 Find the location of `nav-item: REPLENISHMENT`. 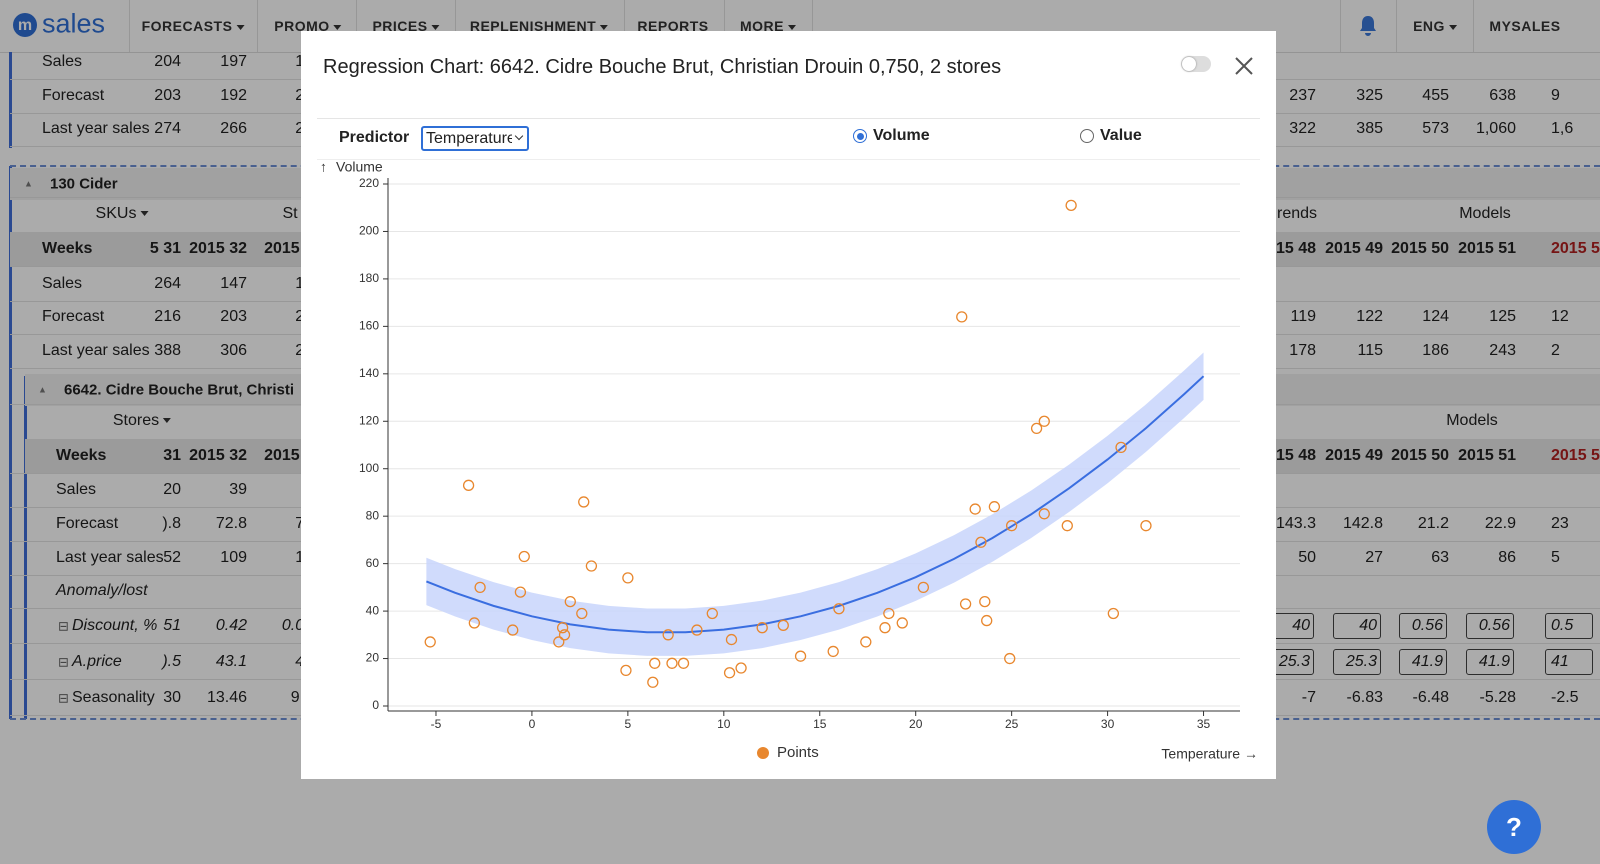

nav-item: REPLENISHMENT is located at coordinates (539, 26).